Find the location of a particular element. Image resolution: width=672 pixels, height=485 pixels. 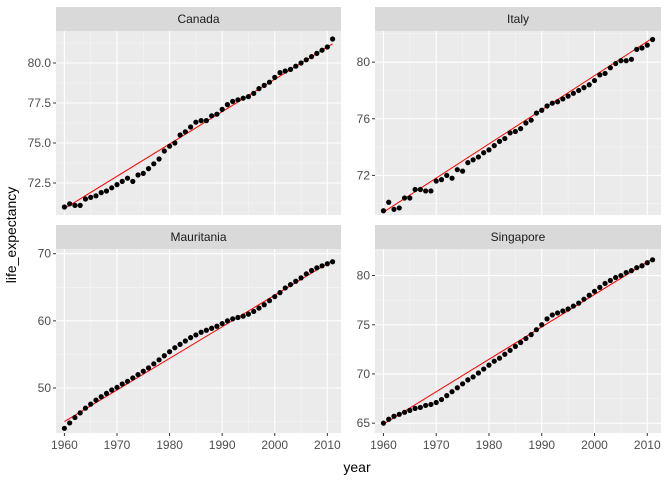

x-tick-label: 1980 is located at coordinates (169, 445).